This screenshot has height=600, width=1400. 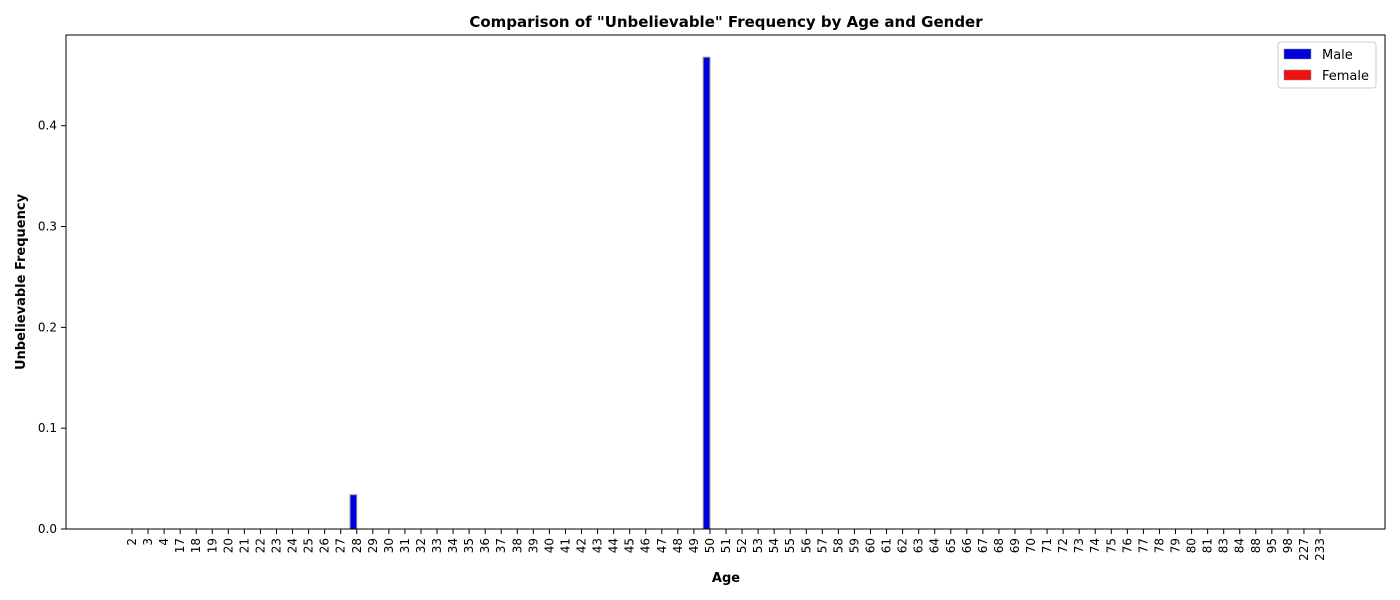 I want to click on x-tick-label: 77, so click(x=1143, y=545).